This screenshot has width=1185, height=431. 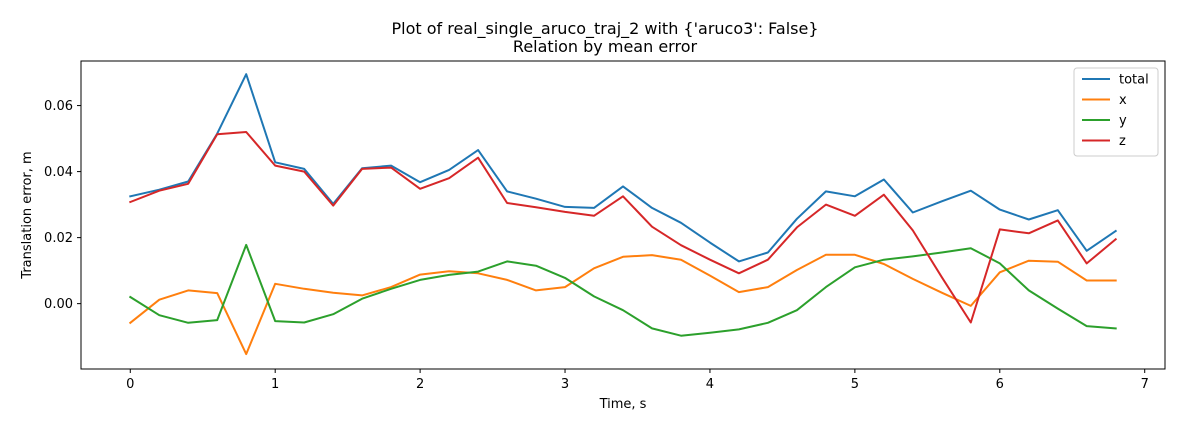 I want to click on y-tick-label: 0.06, so click(x=58, y=106).